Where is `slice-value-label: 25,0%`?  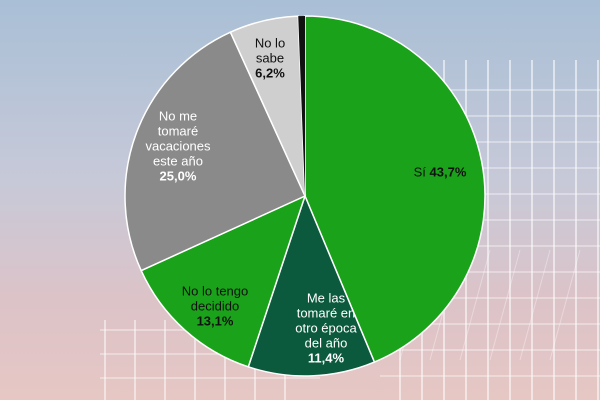 slice-value-label: 25,0% is located at coordinates (178, 176).